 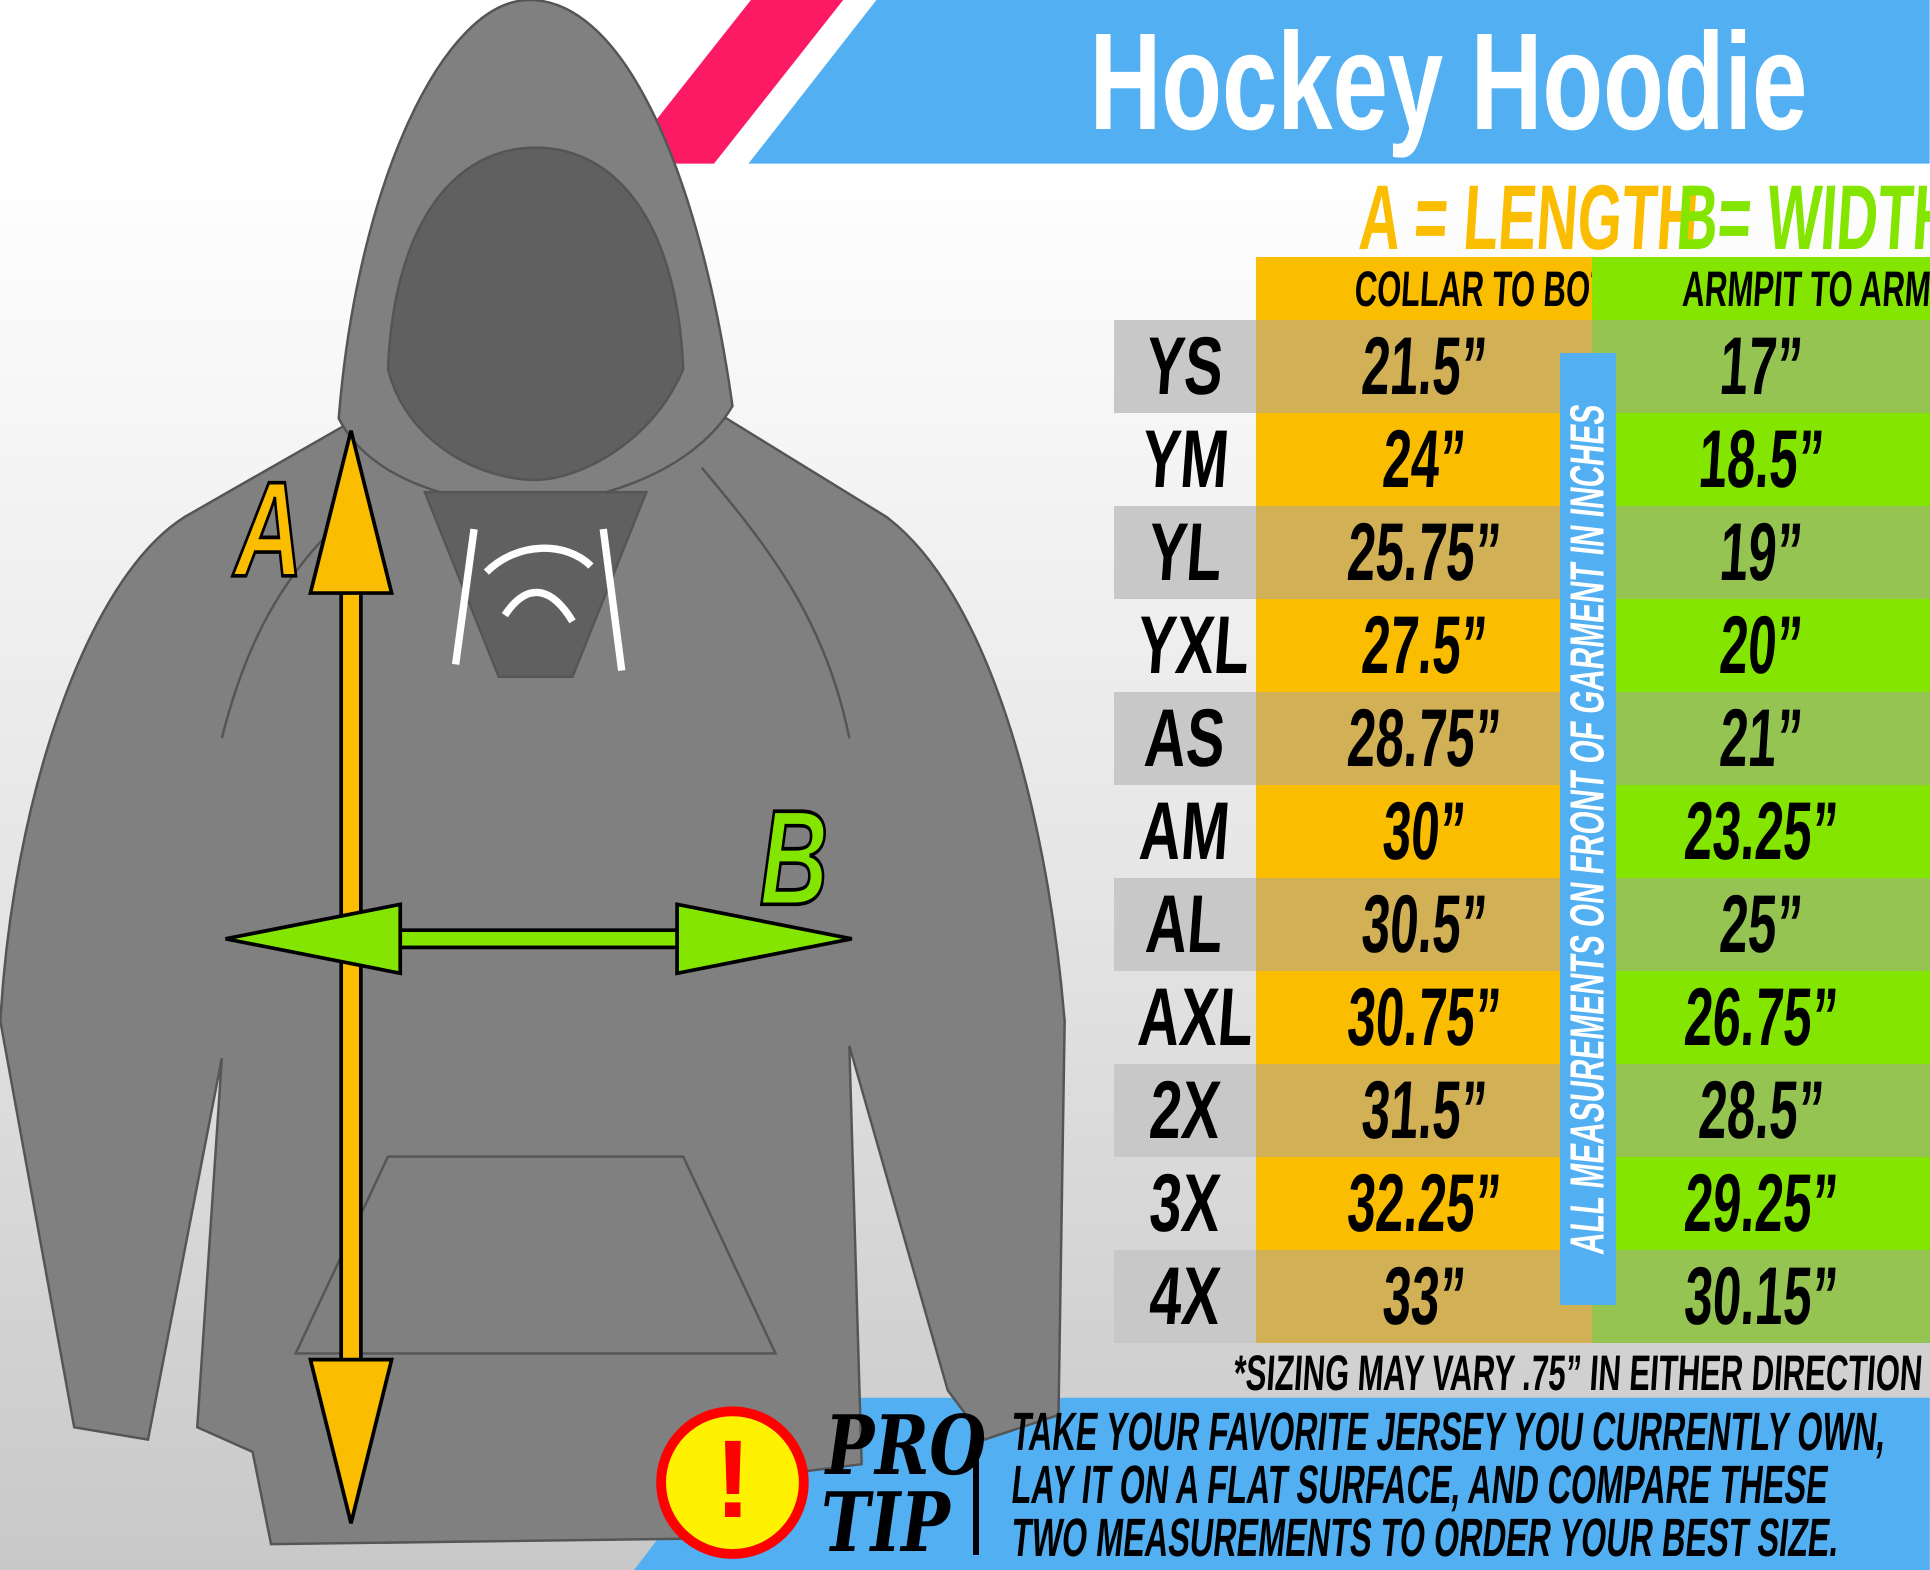 I want to click on size-cell: AM, so click(x=1185, y=831).